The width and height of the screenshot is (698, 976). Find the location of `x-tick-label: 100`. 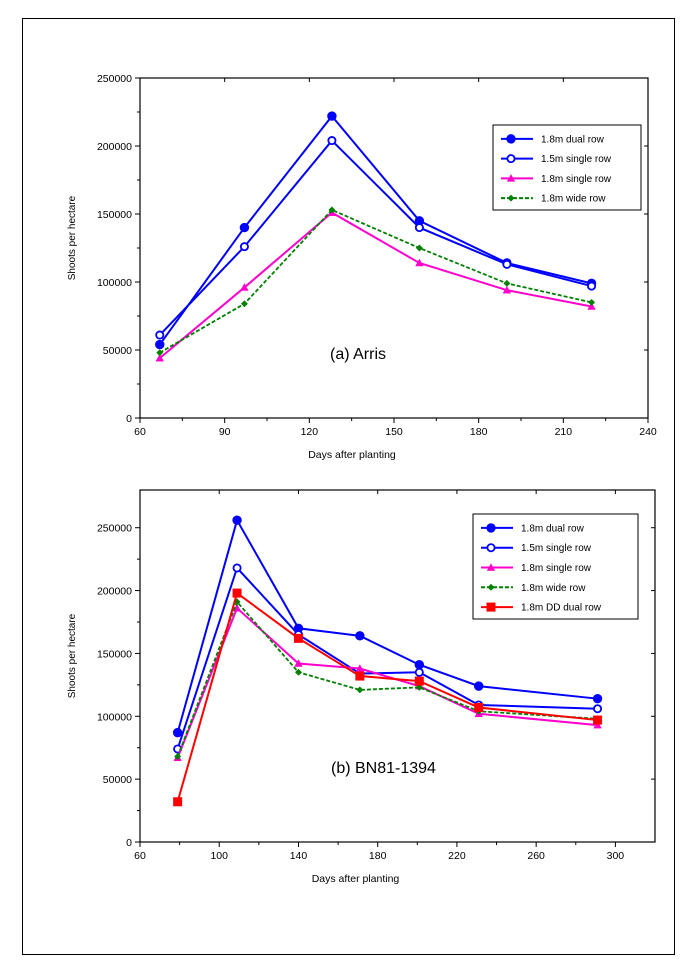

x-tick-label: 100 is located at coordinates (219, 856).